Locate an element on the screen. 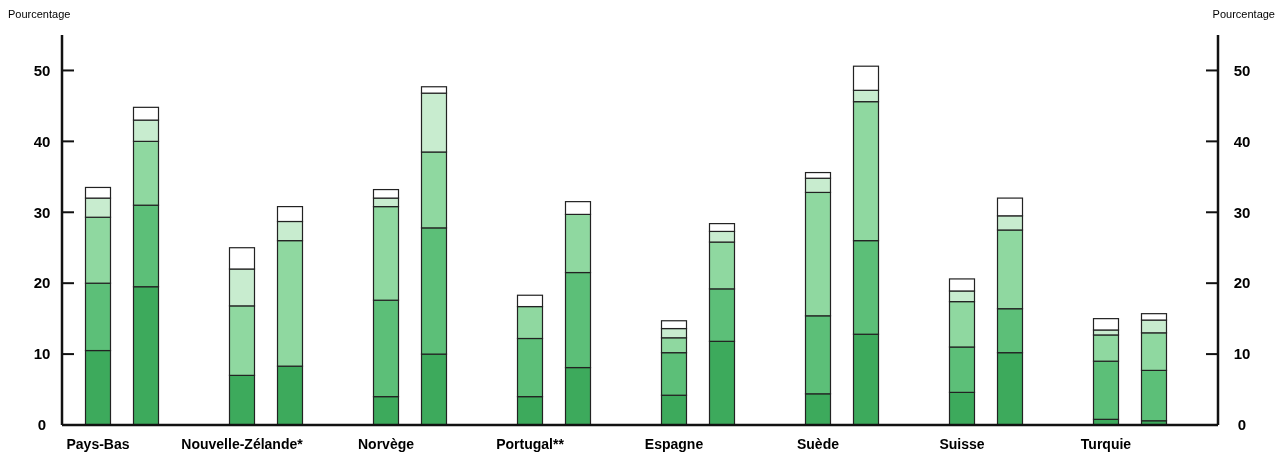  y2-tick-label: 50 is located at coordinates (1242, 70).